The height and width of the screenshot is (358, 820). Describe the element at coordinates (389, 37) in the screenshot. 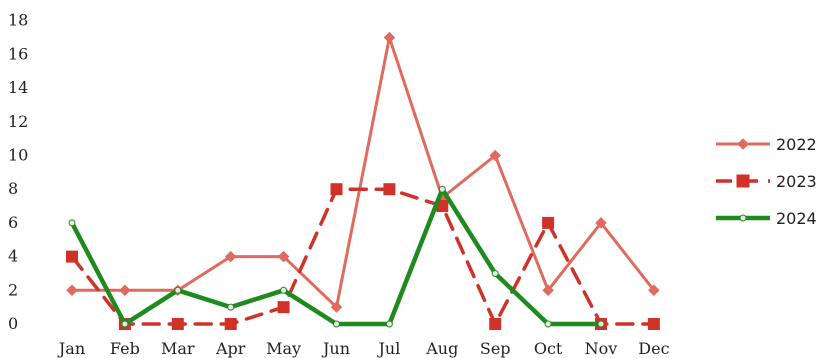

I see `point-2022-jul` at that location.